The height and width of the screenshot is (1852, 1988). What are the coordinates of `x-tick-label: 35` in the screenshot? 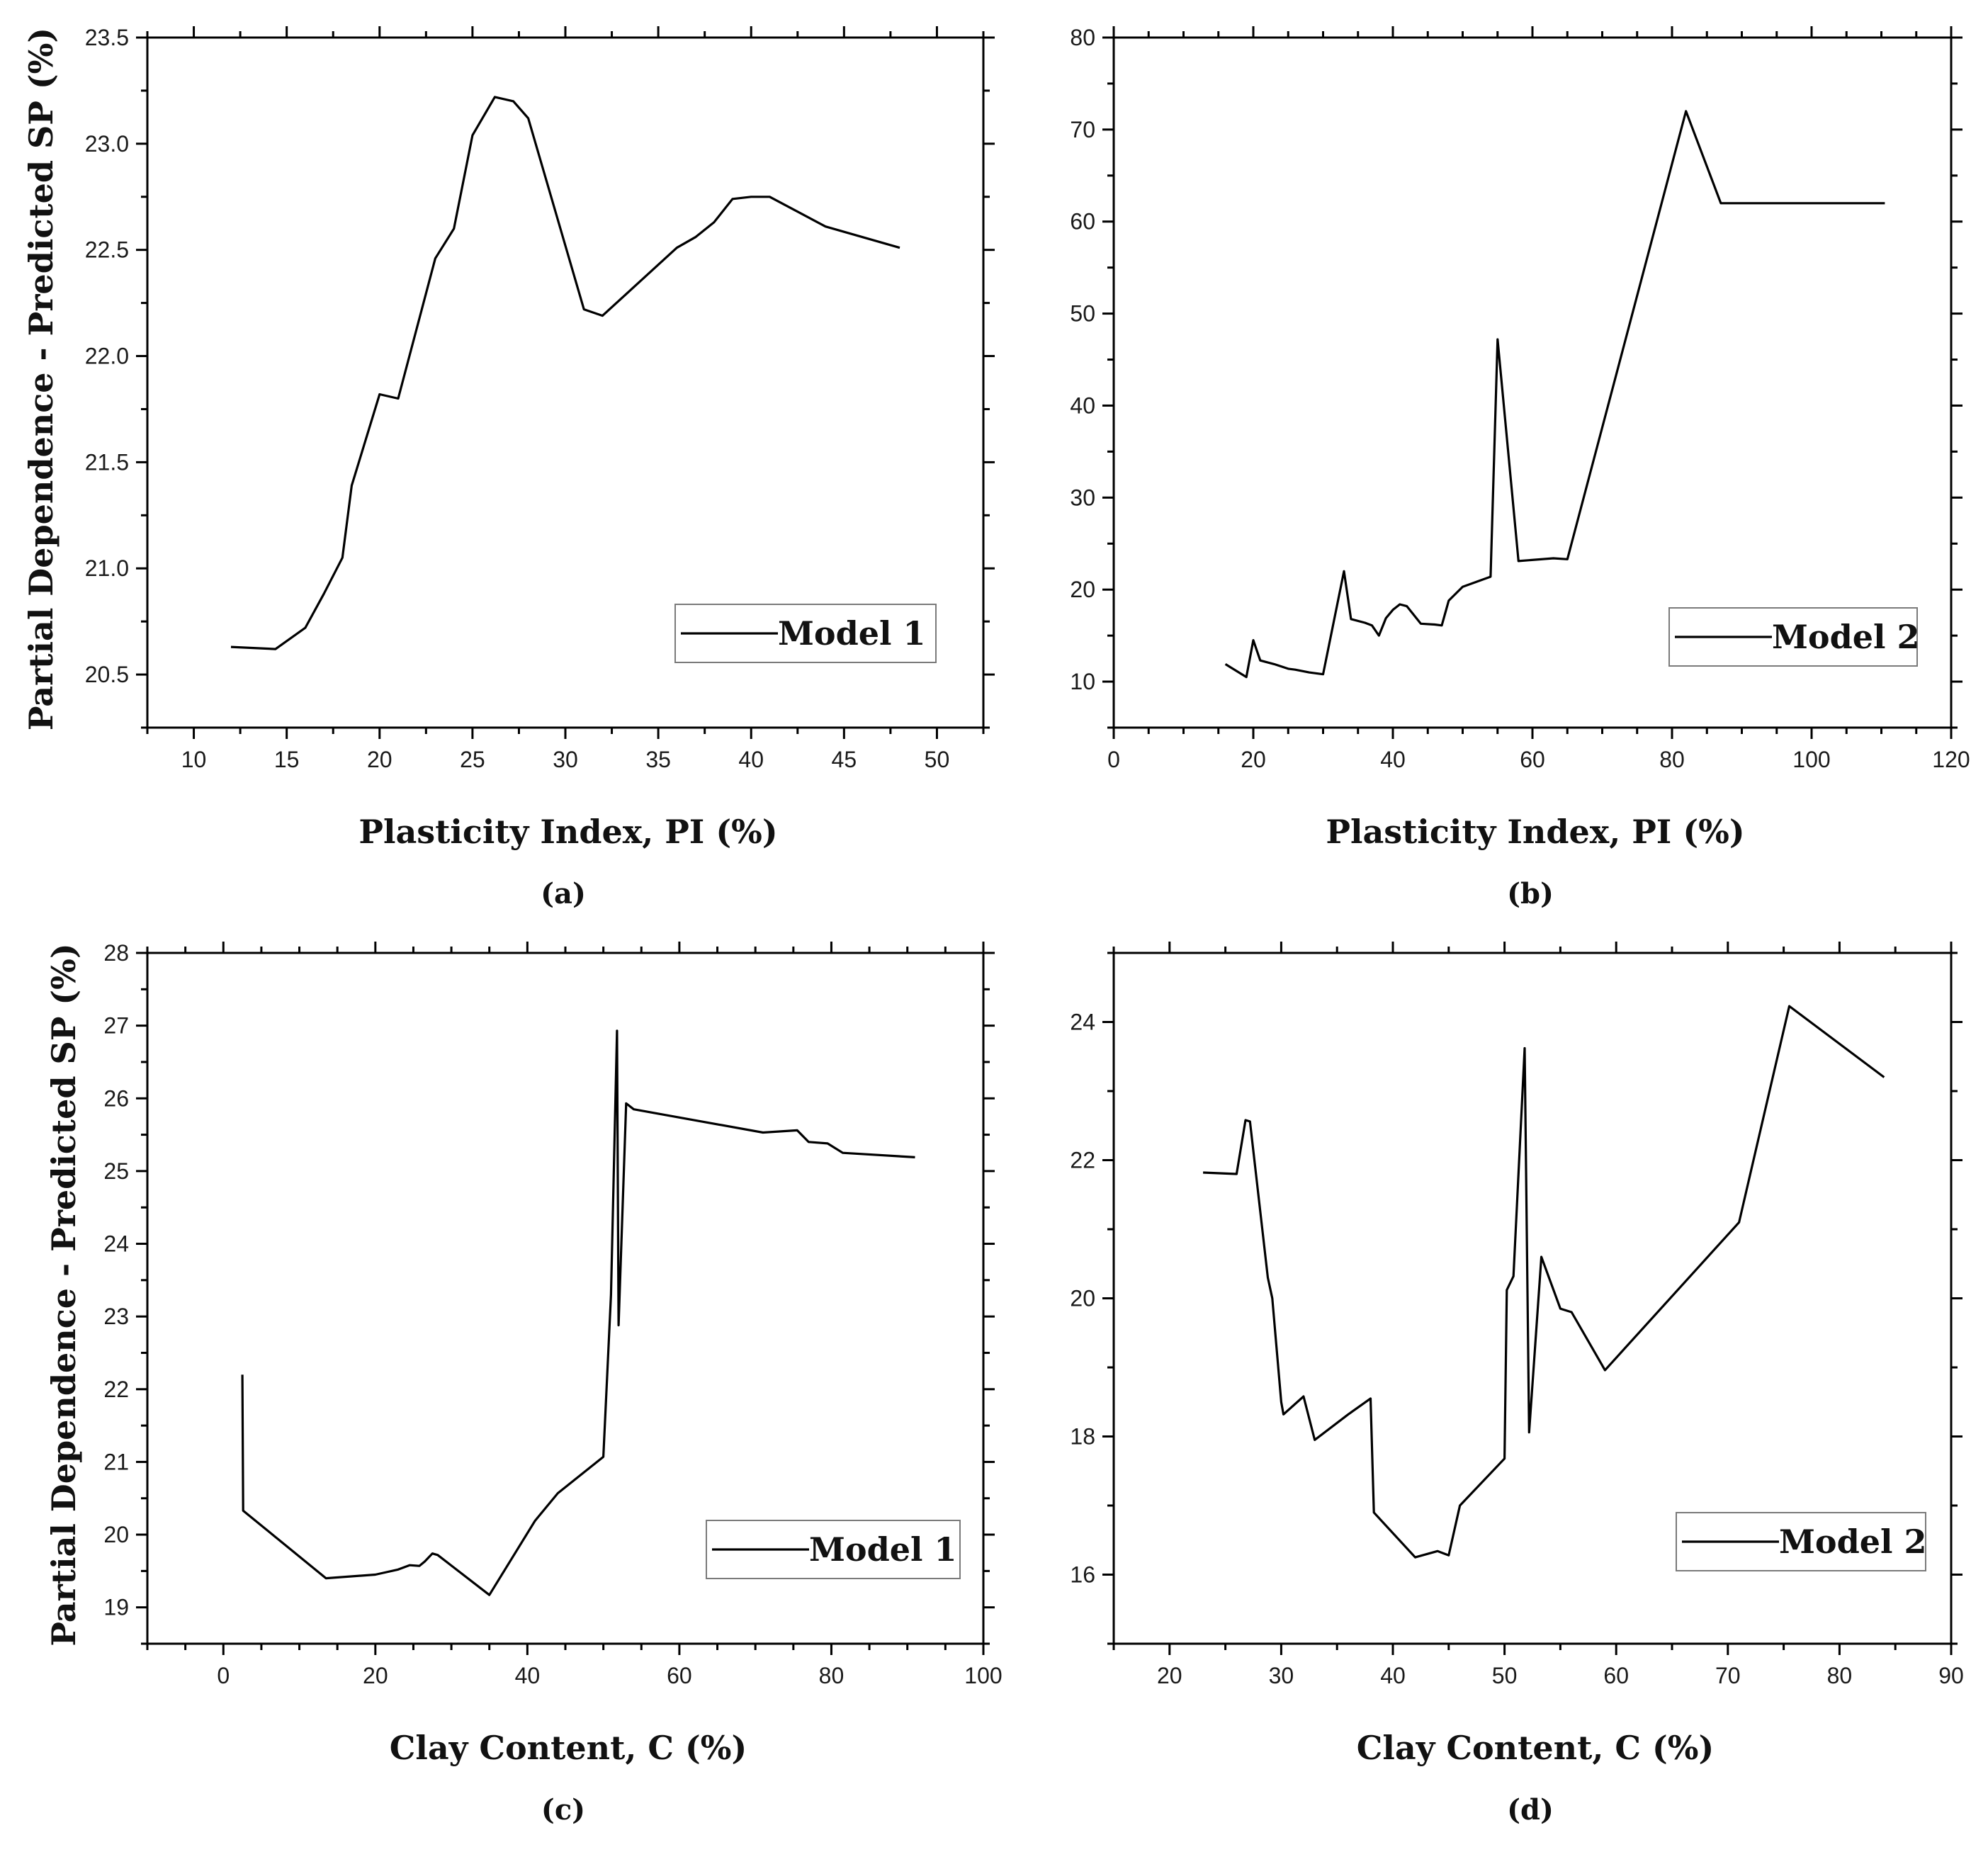 It's located at (658, 760).